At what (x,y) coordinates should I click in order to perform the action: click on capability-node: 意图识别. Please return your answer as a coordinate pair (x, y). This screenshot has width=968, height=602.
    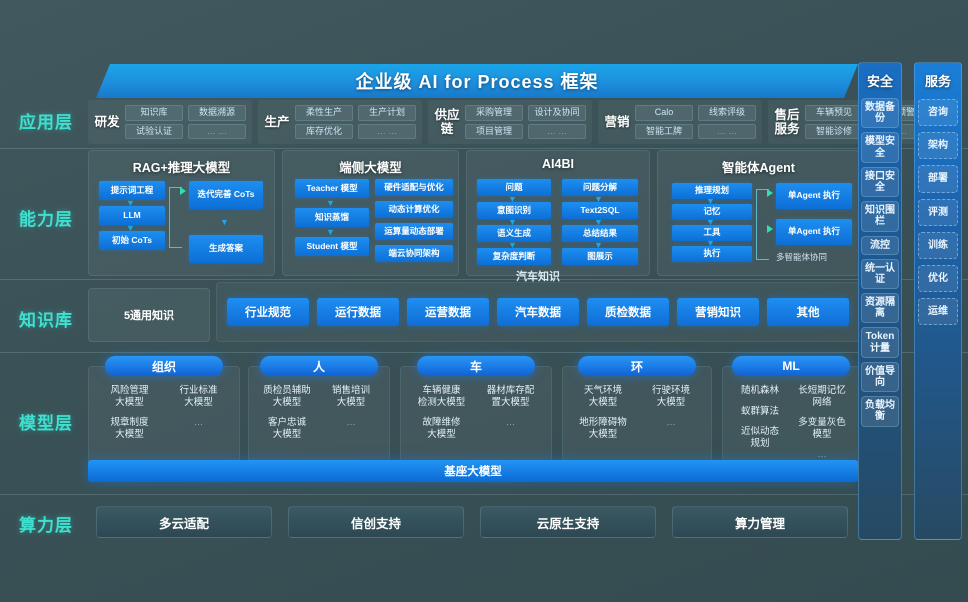
    Looking at the image, I should click on (514, 210).